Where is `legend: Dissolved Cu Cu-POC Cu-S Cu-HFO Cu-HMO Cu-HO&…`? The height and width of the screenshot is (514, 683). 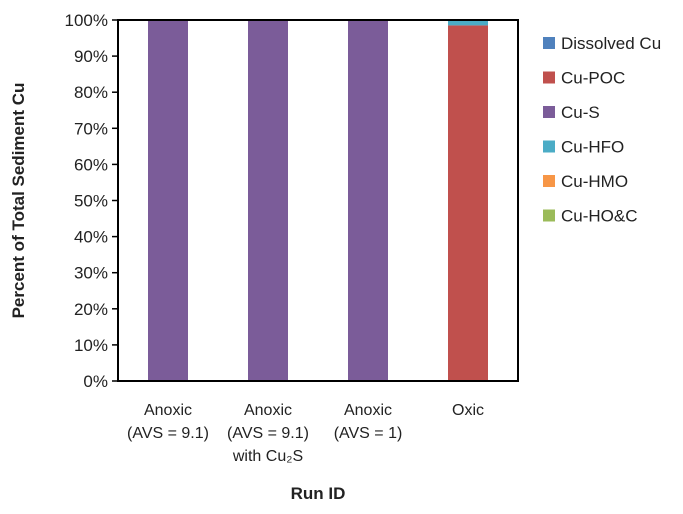 legend: Dissolved Cu Cu-POC Cu-S Cu-HFO Cu-HMO Cu-HO&… is located at coordinates (602, 130).